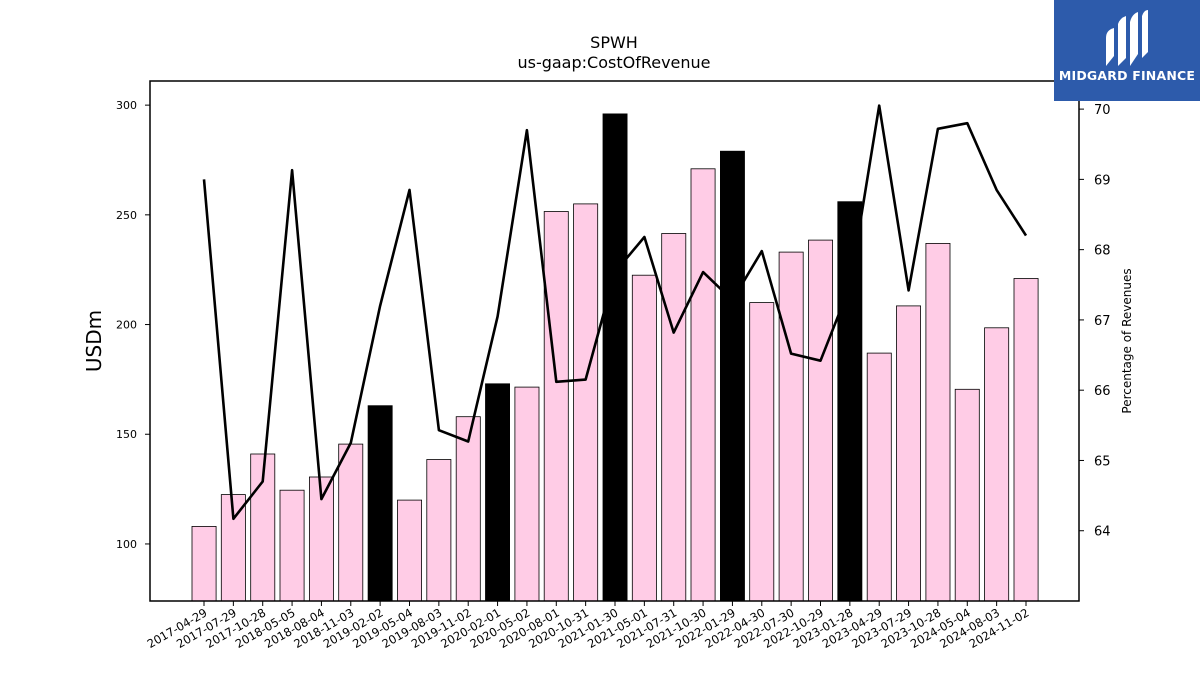 The image size is (1200, 675). I want to click on y-tick-label: 200, so click(126, 325).